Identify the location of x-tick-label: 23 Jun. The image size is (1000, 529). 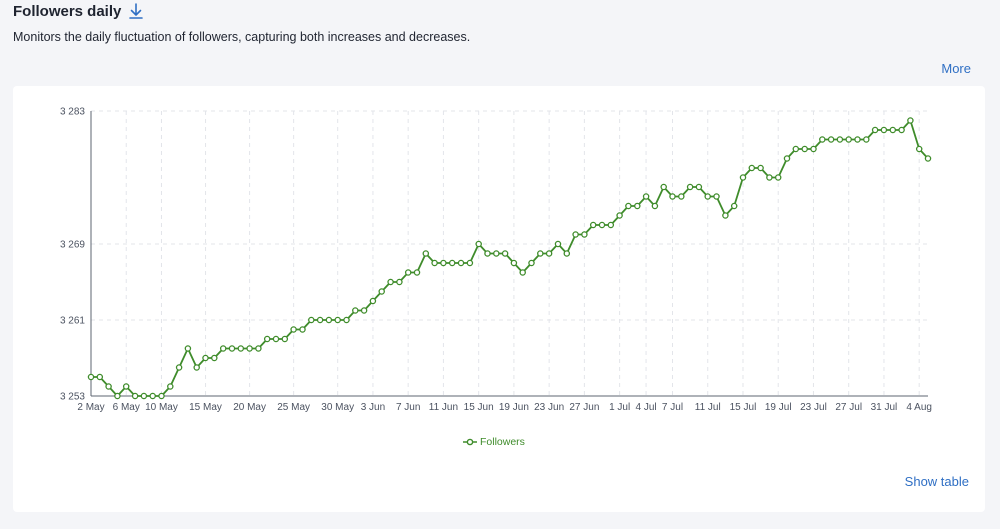
(549, 407).